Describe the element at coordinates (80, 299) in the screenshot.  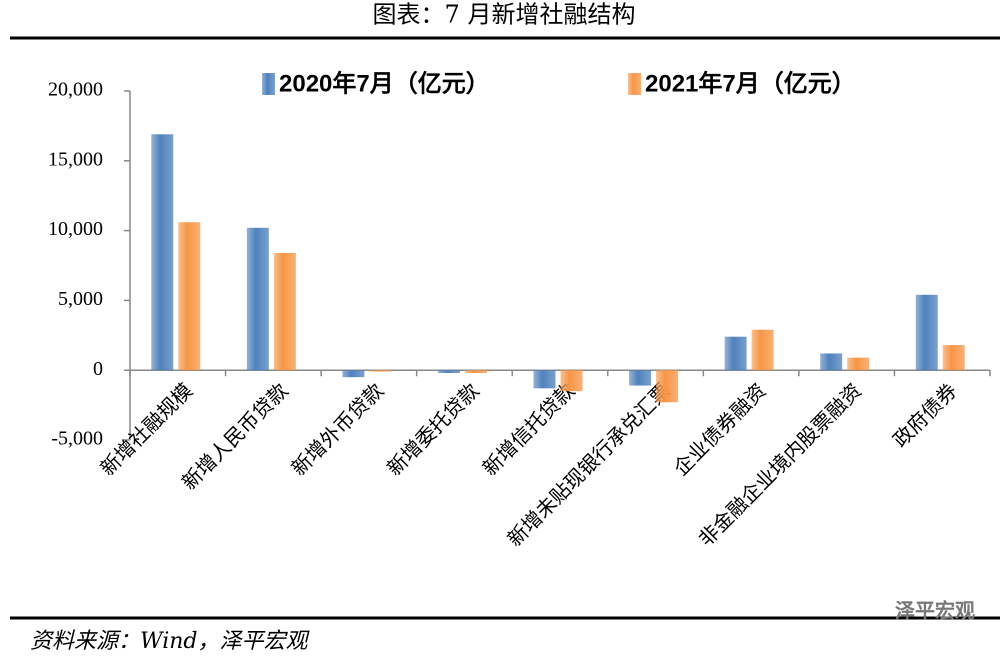
I see `y-tick-label: 5,000` at that location.